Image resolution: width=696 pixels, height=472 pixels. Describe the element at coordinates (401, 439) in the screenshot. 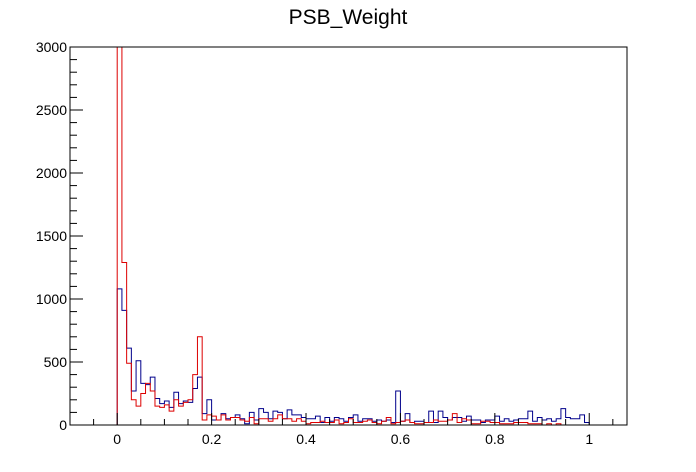

I see `x-tick-label: 0.6` at that location.